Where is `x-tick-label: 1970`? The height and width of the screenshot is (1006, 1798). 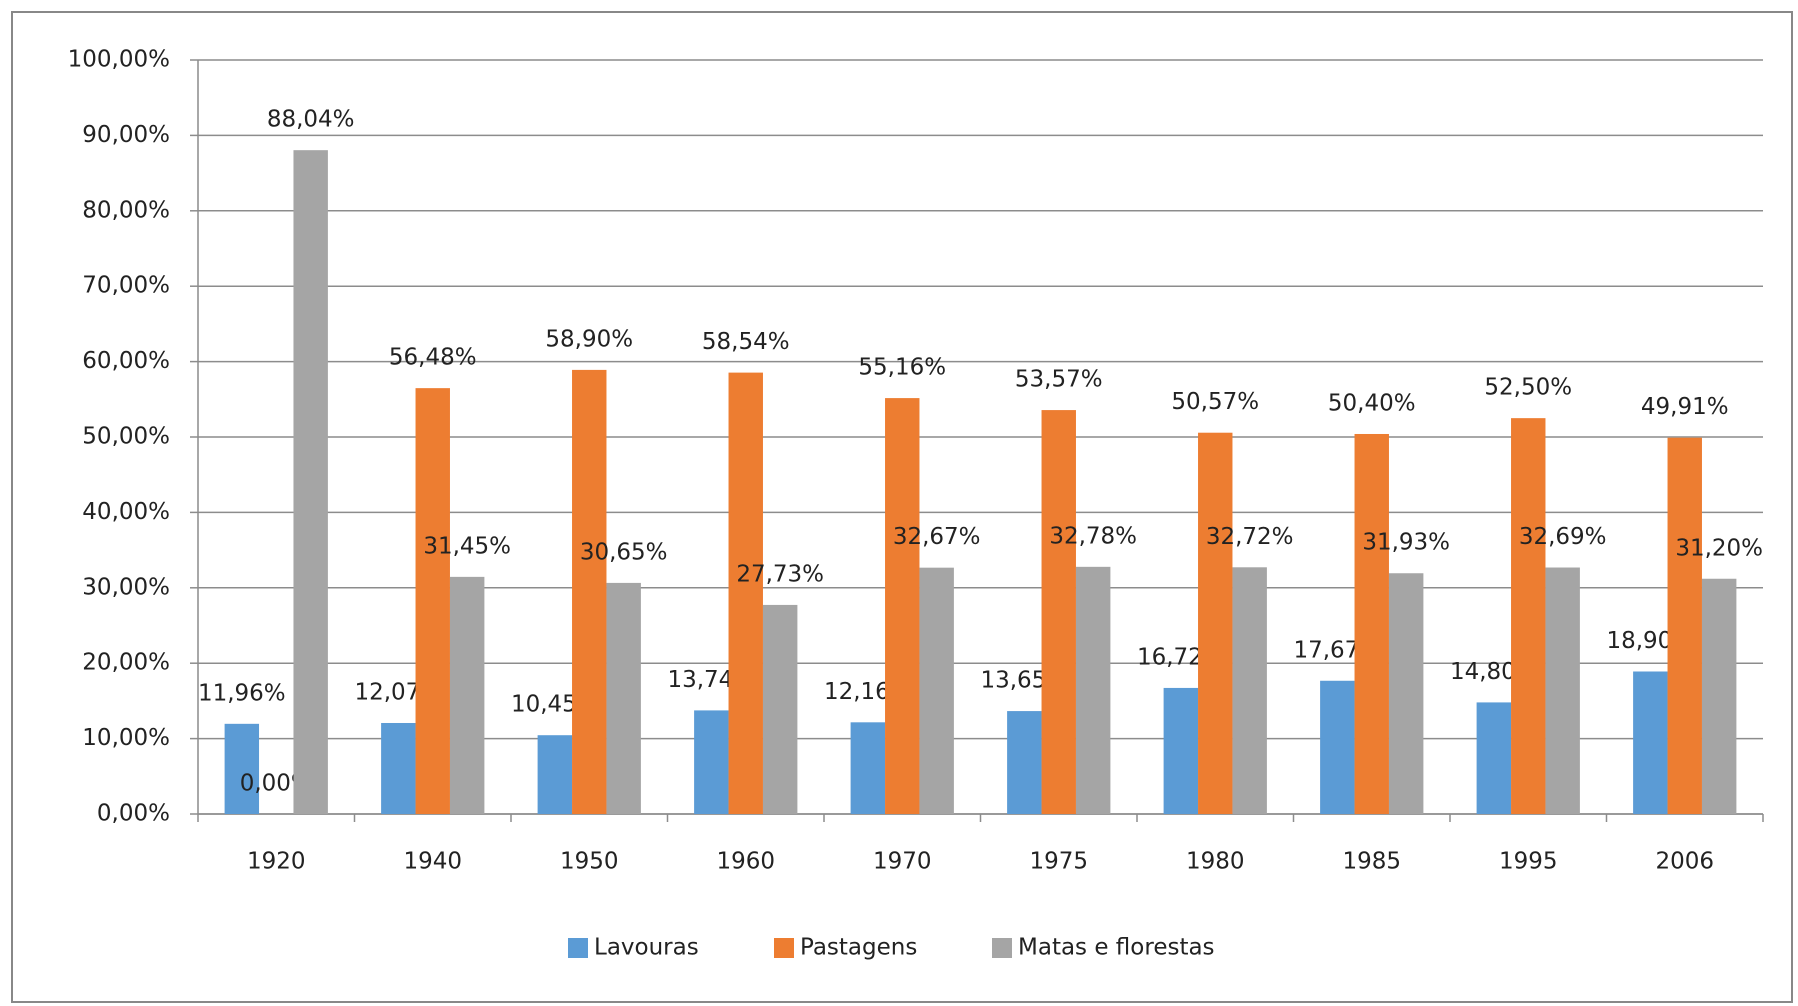
x-tick-label: 1970 is located at coordinates (902, 862).